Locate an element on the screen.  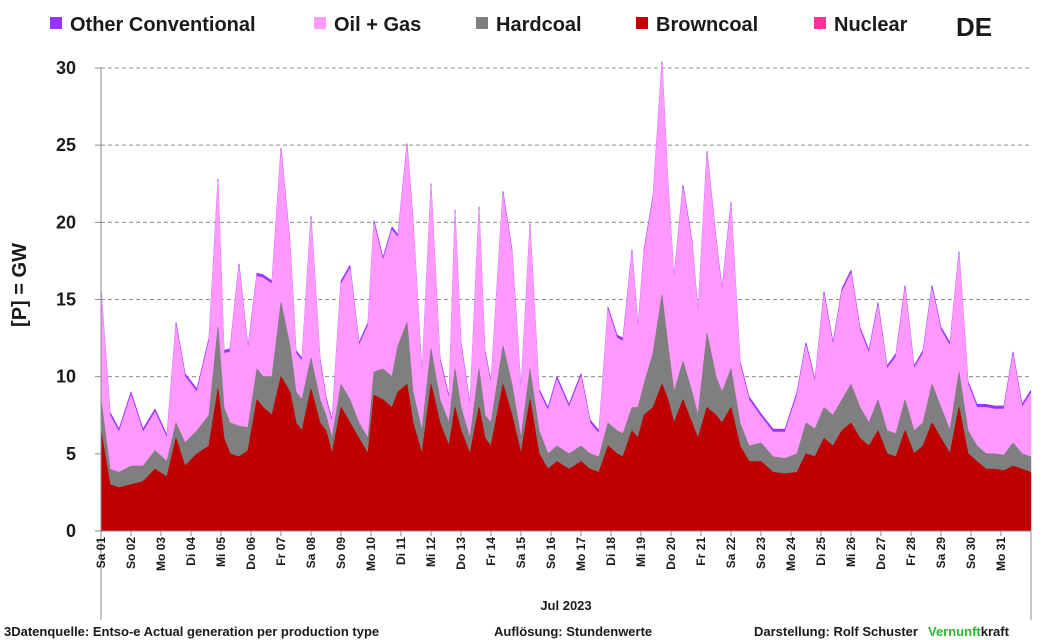
x-tick-label-30: Mo 31 is located at coordinates (1001, 554).